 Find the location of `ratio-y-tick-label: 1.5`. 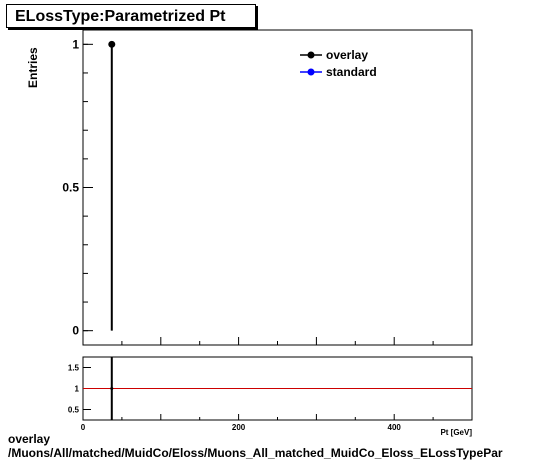

ratio-y-tick-label: 1.5 is located at coordinates (74, 368).